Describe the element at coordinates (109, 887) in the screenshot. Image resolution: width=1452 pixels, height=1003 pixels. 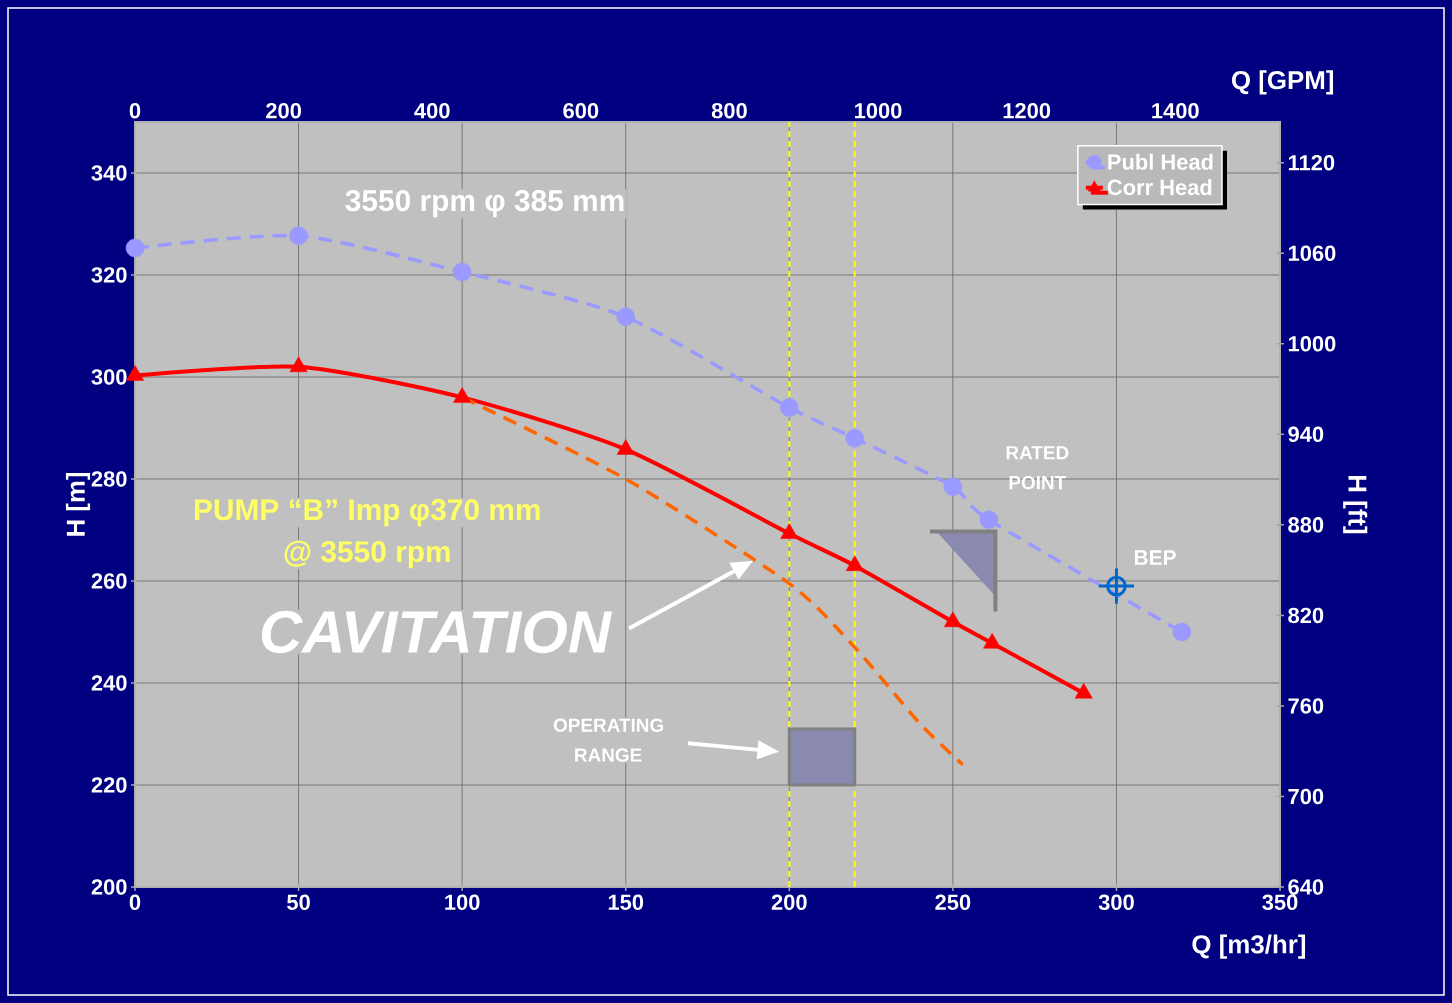
I see `y-tick-label: 200` at that location.